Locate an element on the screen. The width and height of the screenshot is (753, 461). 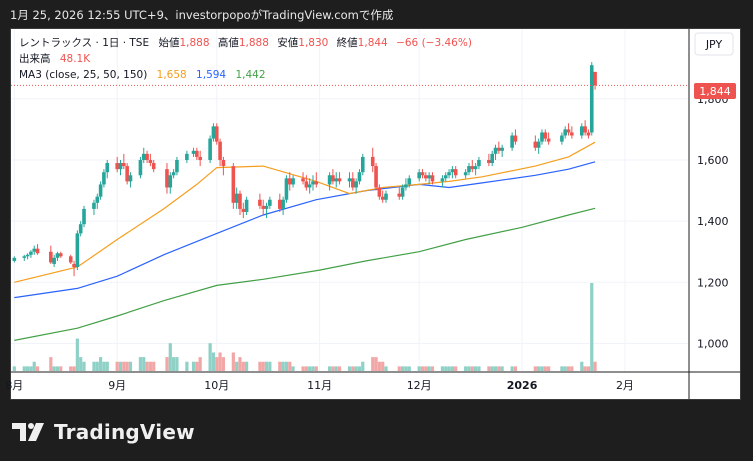
svg-text: 出来高 48.1K is located at coordinates (55, 58).